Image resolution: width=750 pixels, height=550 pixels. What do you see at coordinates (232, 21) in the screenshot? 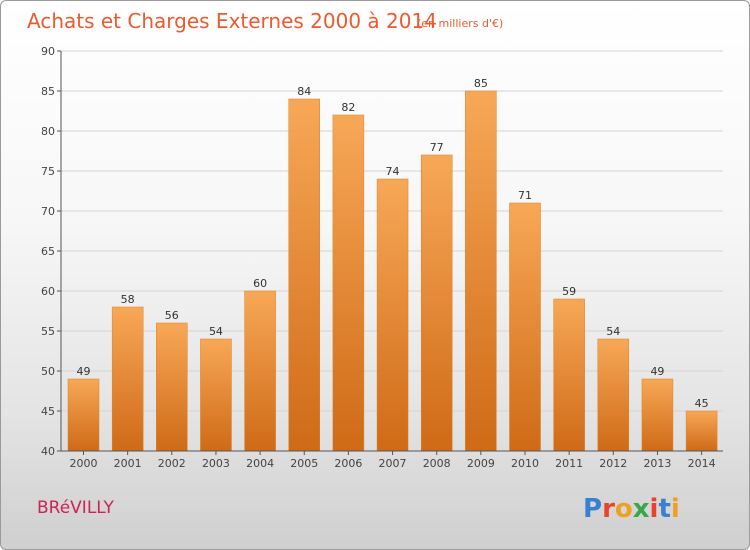
I see `chart-title: Achats et Charges Externes 2000 à 2014` at bounding box center [232, 21].